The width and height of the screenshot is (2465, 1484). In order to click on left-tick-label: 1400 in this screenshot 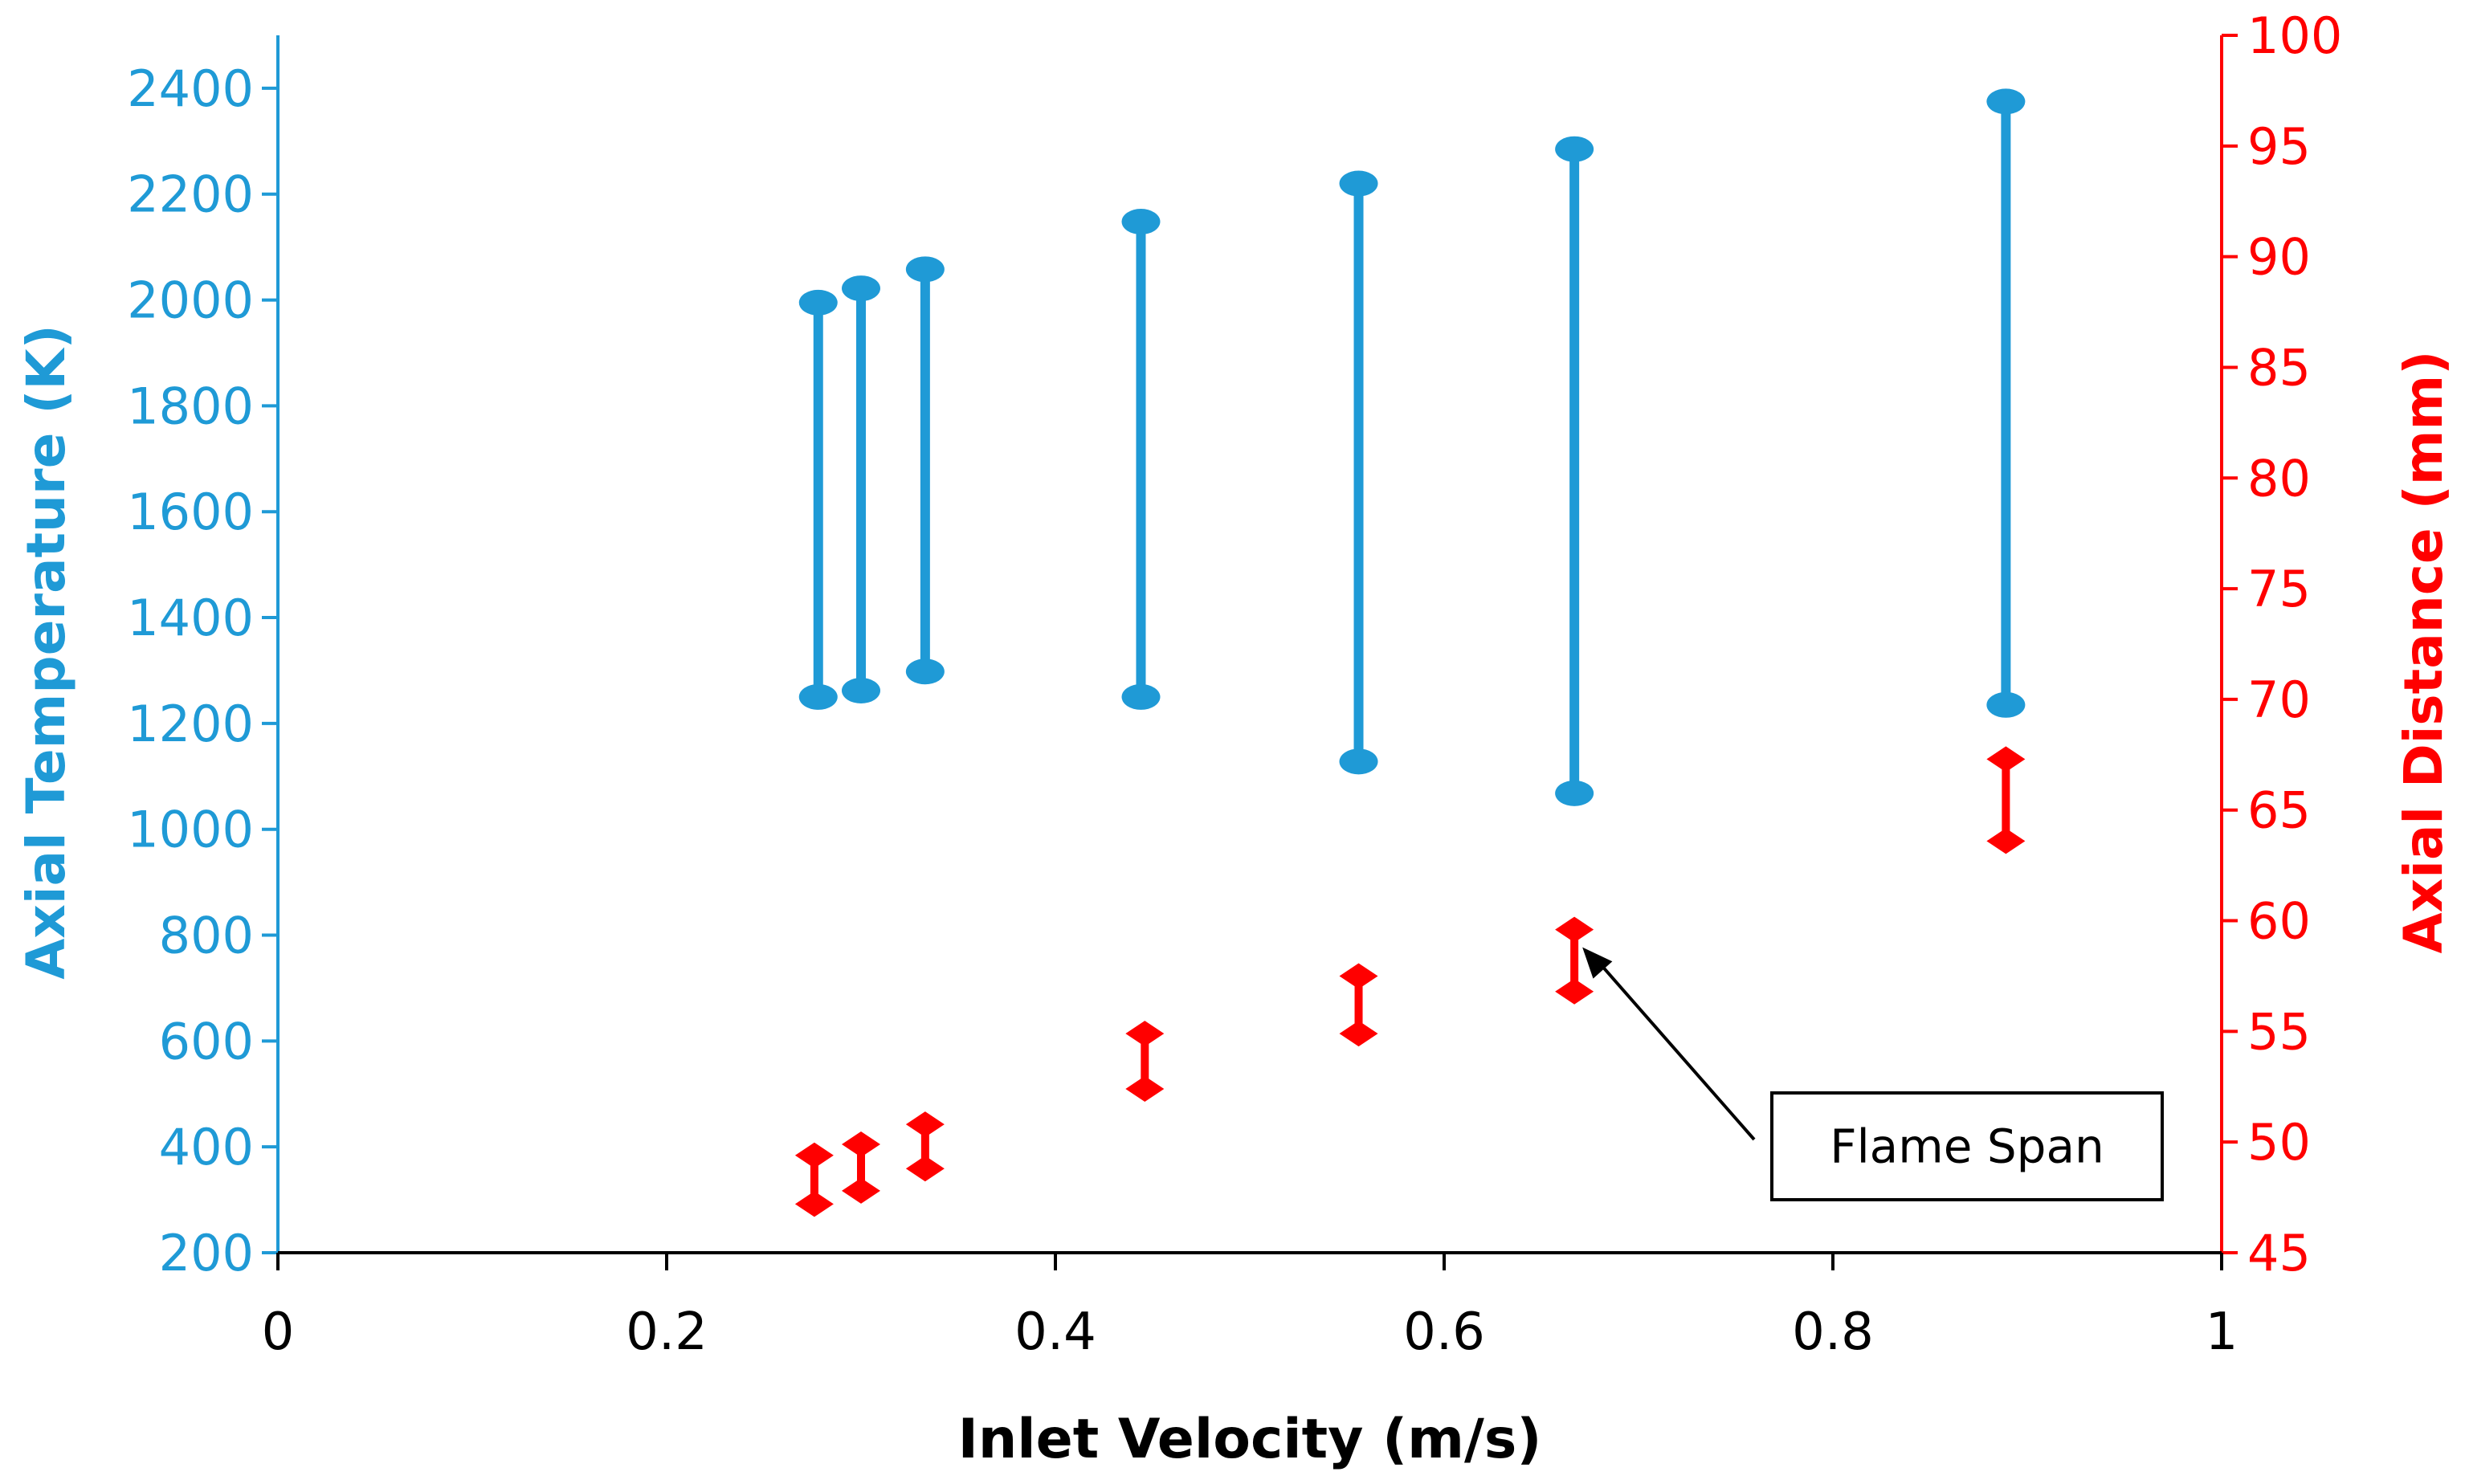, I will do `click(190, 618)`.